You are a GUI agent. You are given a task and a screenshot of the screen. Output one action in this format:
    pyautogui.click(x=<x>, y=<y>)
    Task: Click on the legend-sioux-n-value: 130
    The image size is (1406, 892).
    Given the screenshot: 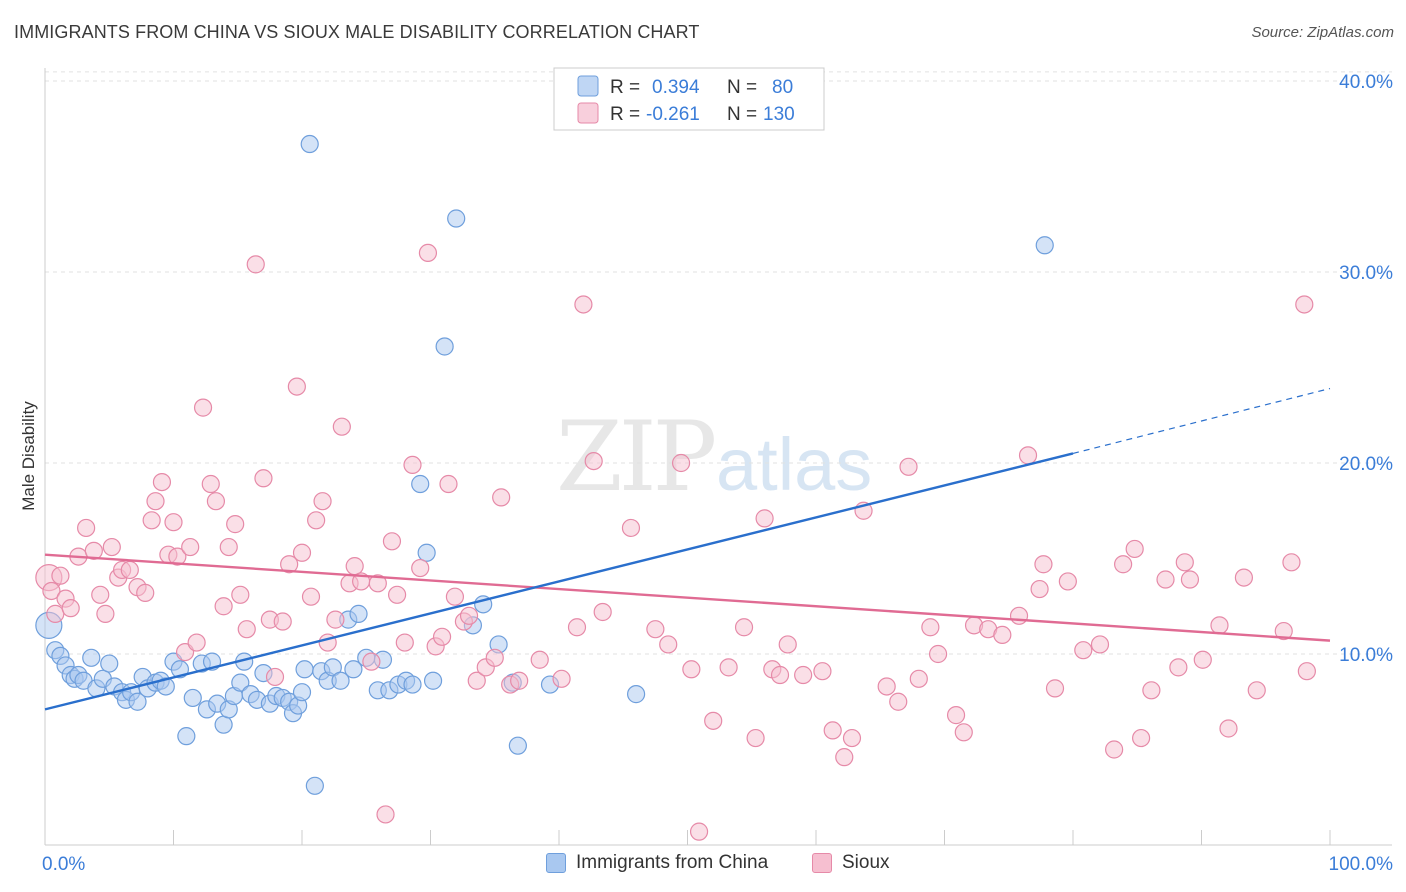 What is the action you would take?
    pyautogui.click(x=779, y=114)
    